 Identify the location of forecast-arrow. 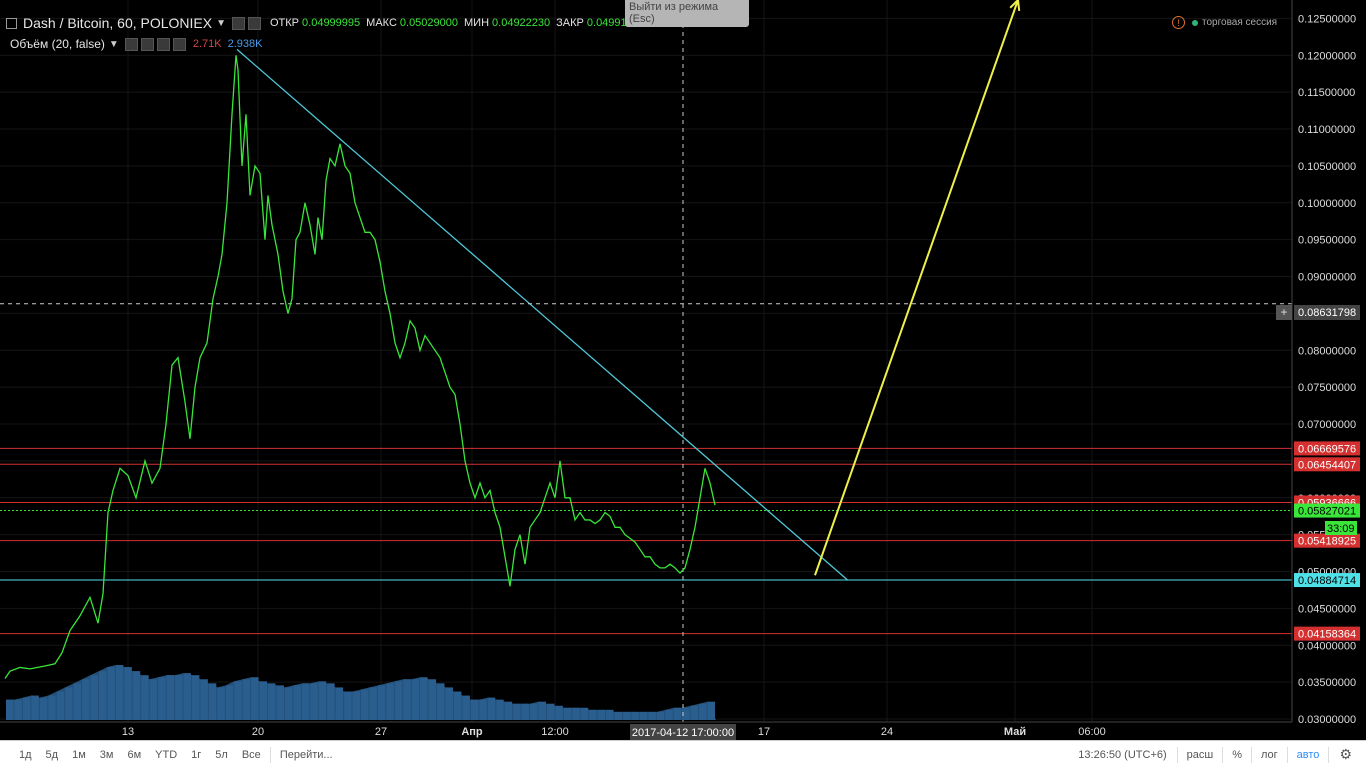
(917, 288).